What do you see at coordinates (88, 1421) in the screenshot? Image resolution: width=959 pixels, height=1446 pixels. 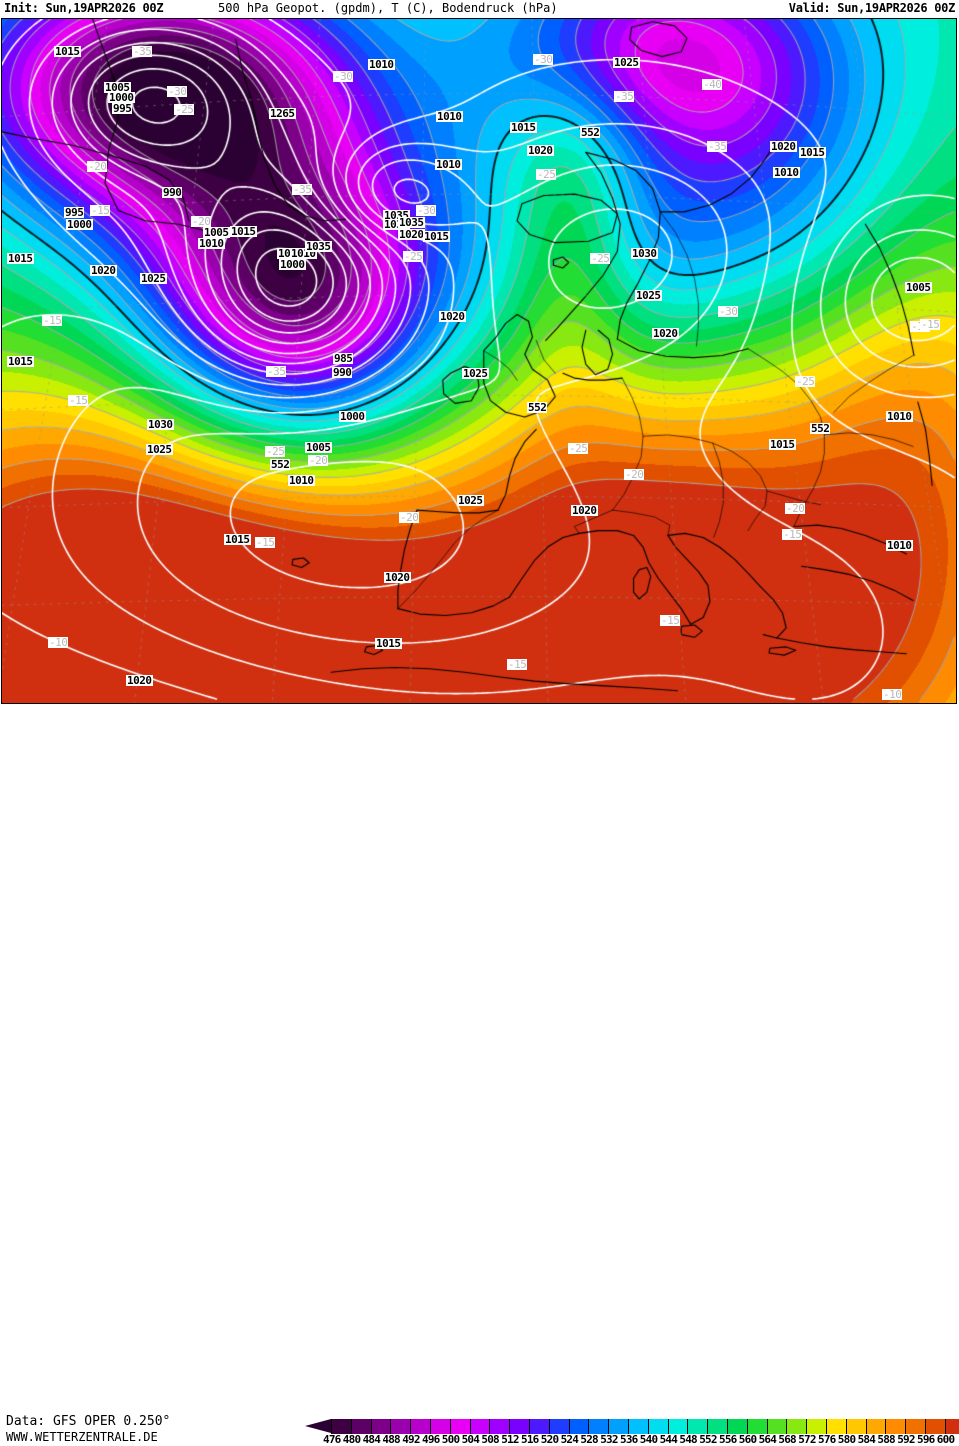 I see `footer-data-source: Data: GFS OPER 0.250°` at bounding box center [88, 1421].